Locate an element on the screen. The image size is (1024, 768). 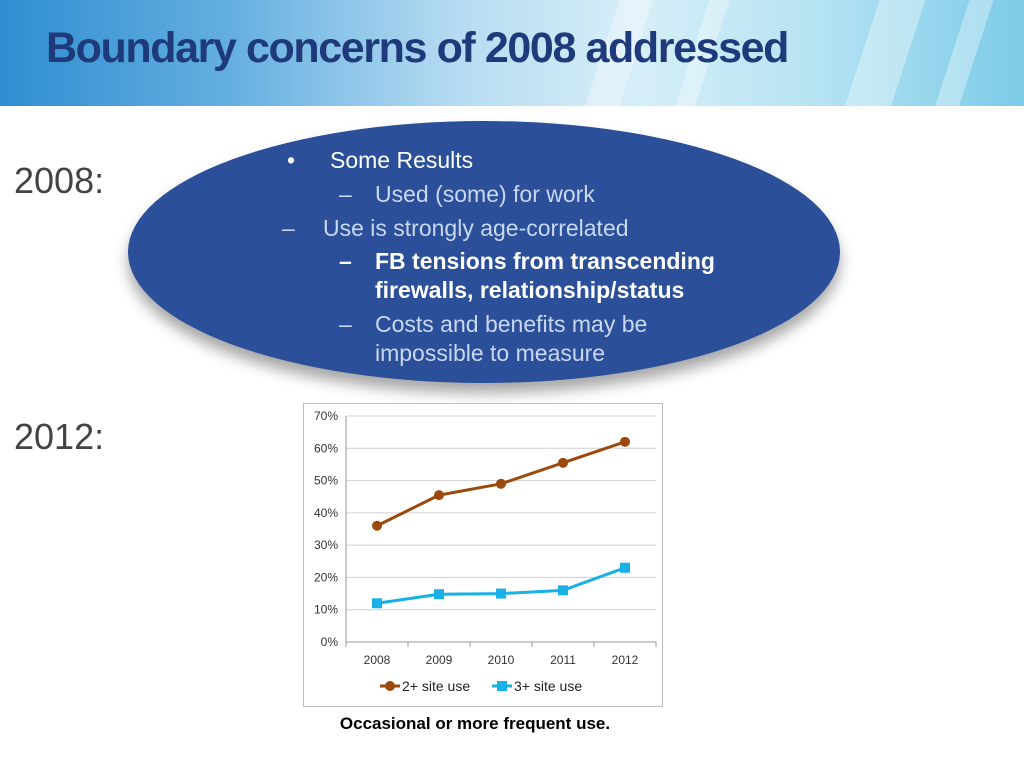
year-label-2008: 2008: is located at coordinates (59, 180).